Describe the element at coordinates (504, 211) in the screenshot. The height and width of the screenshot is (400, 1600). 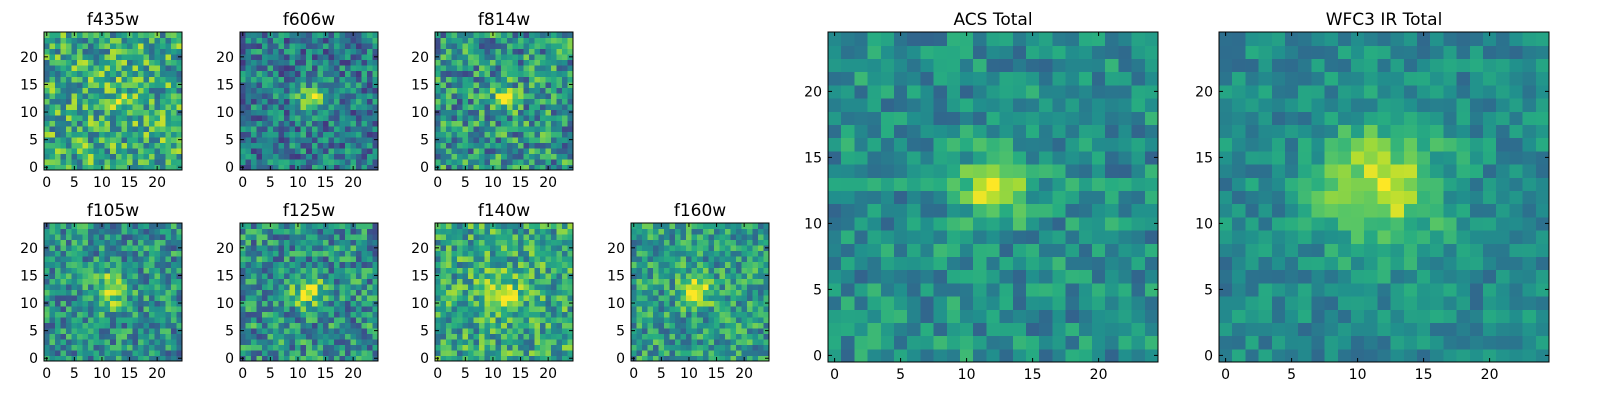
I see `panel-title: f140w` at that location.